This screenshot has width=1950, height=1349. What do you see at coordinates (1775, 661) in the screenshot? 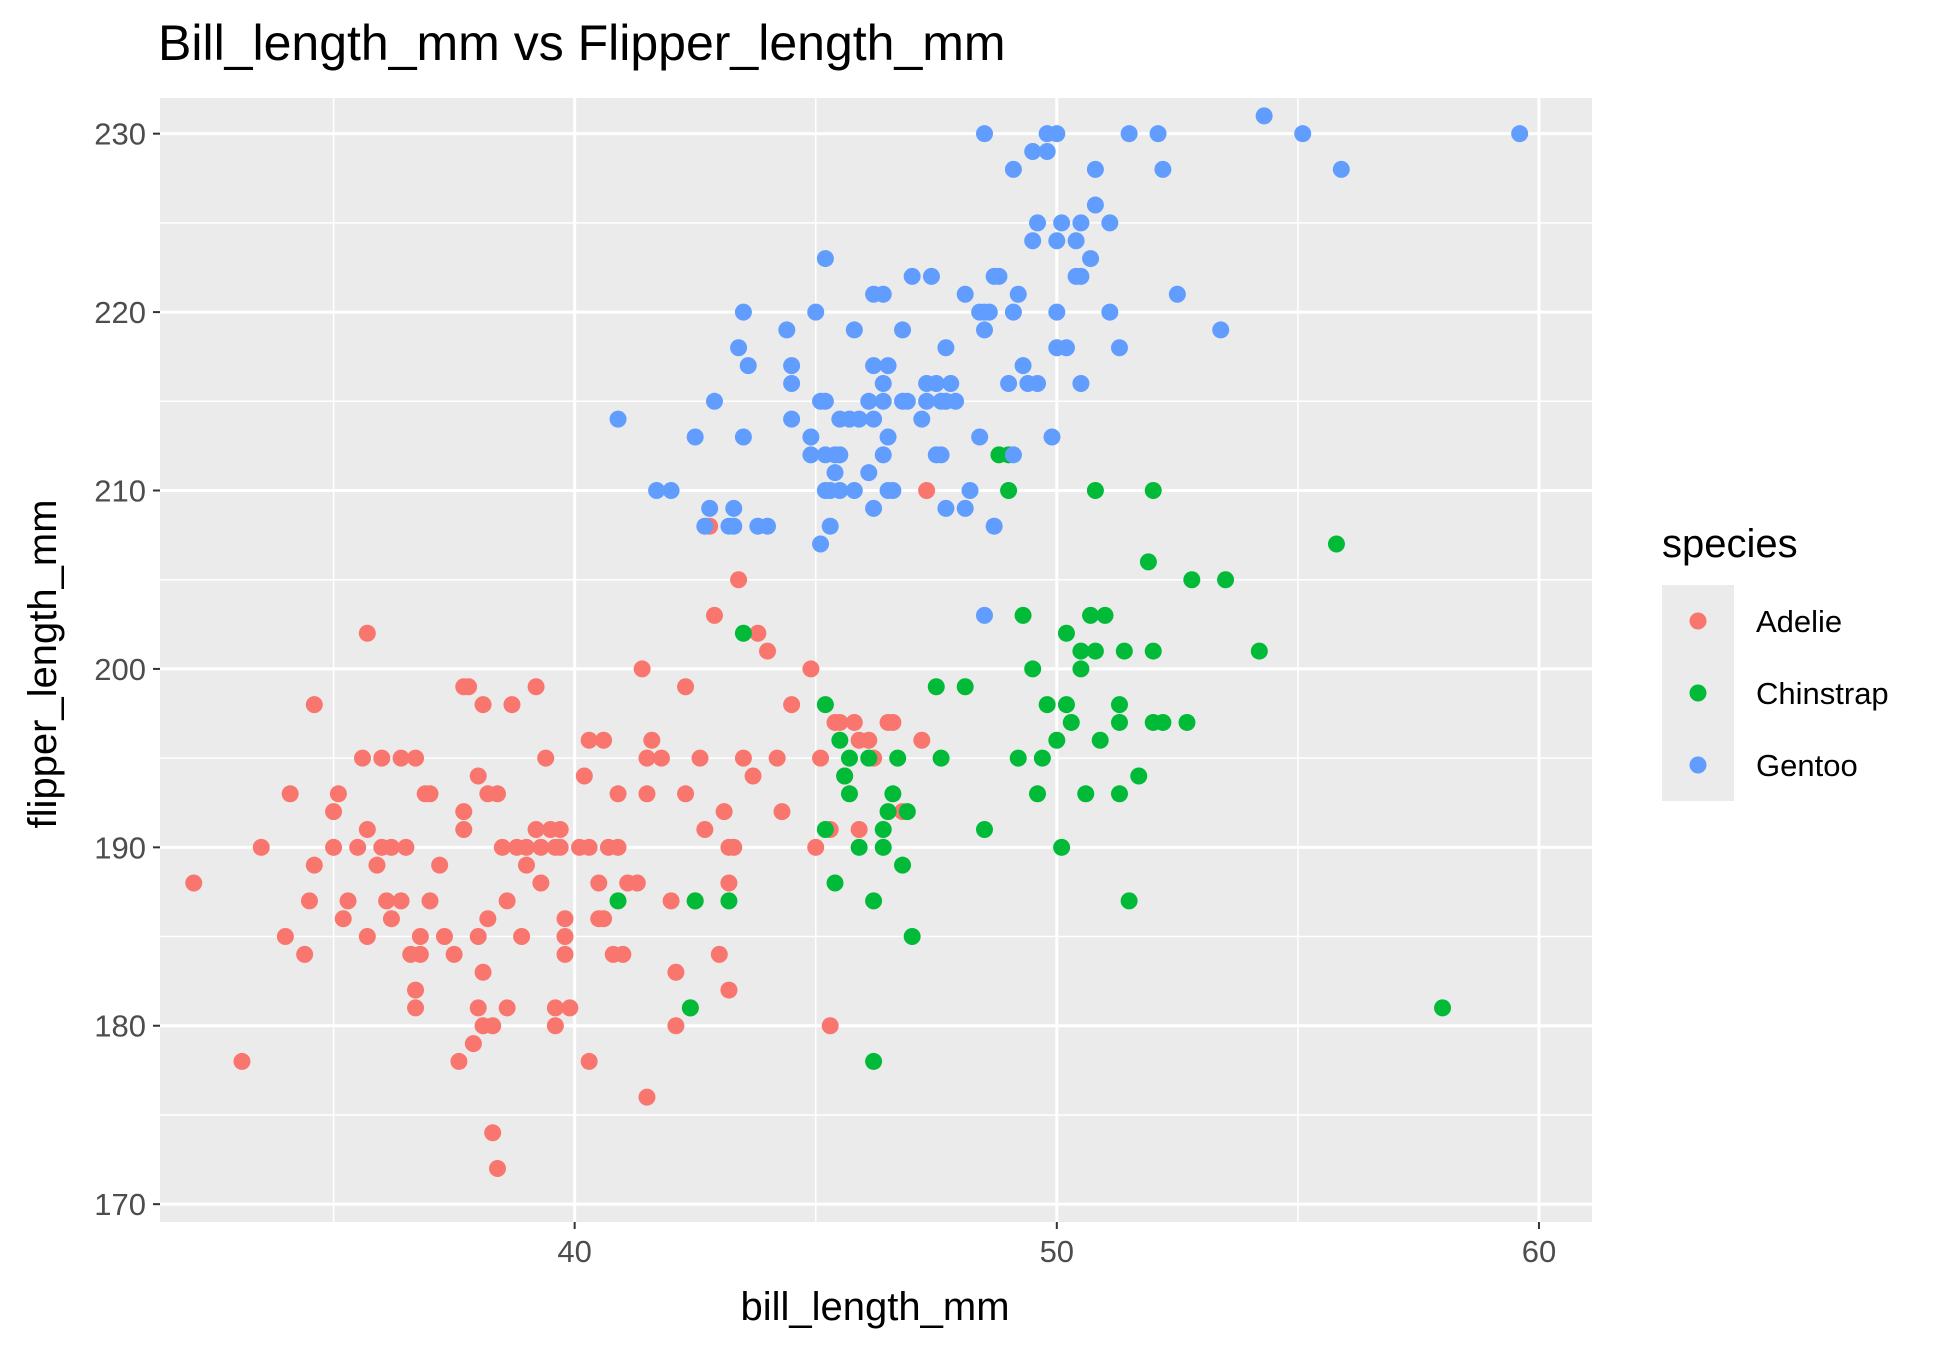
I see `legend: species Adelie Chinstrap Gentoo` at bounding box center [1775, 661].